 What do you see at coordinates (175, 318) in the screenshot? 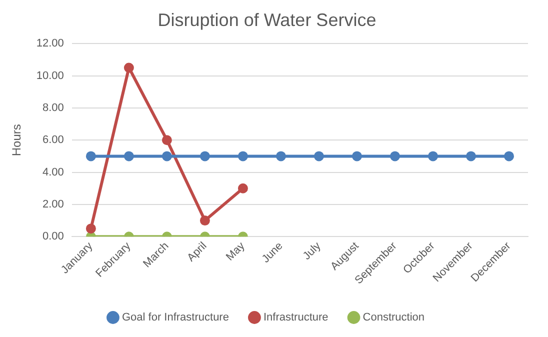
I see `legend-label: Goal for Infrastructure` at bounding box center [175, 318].